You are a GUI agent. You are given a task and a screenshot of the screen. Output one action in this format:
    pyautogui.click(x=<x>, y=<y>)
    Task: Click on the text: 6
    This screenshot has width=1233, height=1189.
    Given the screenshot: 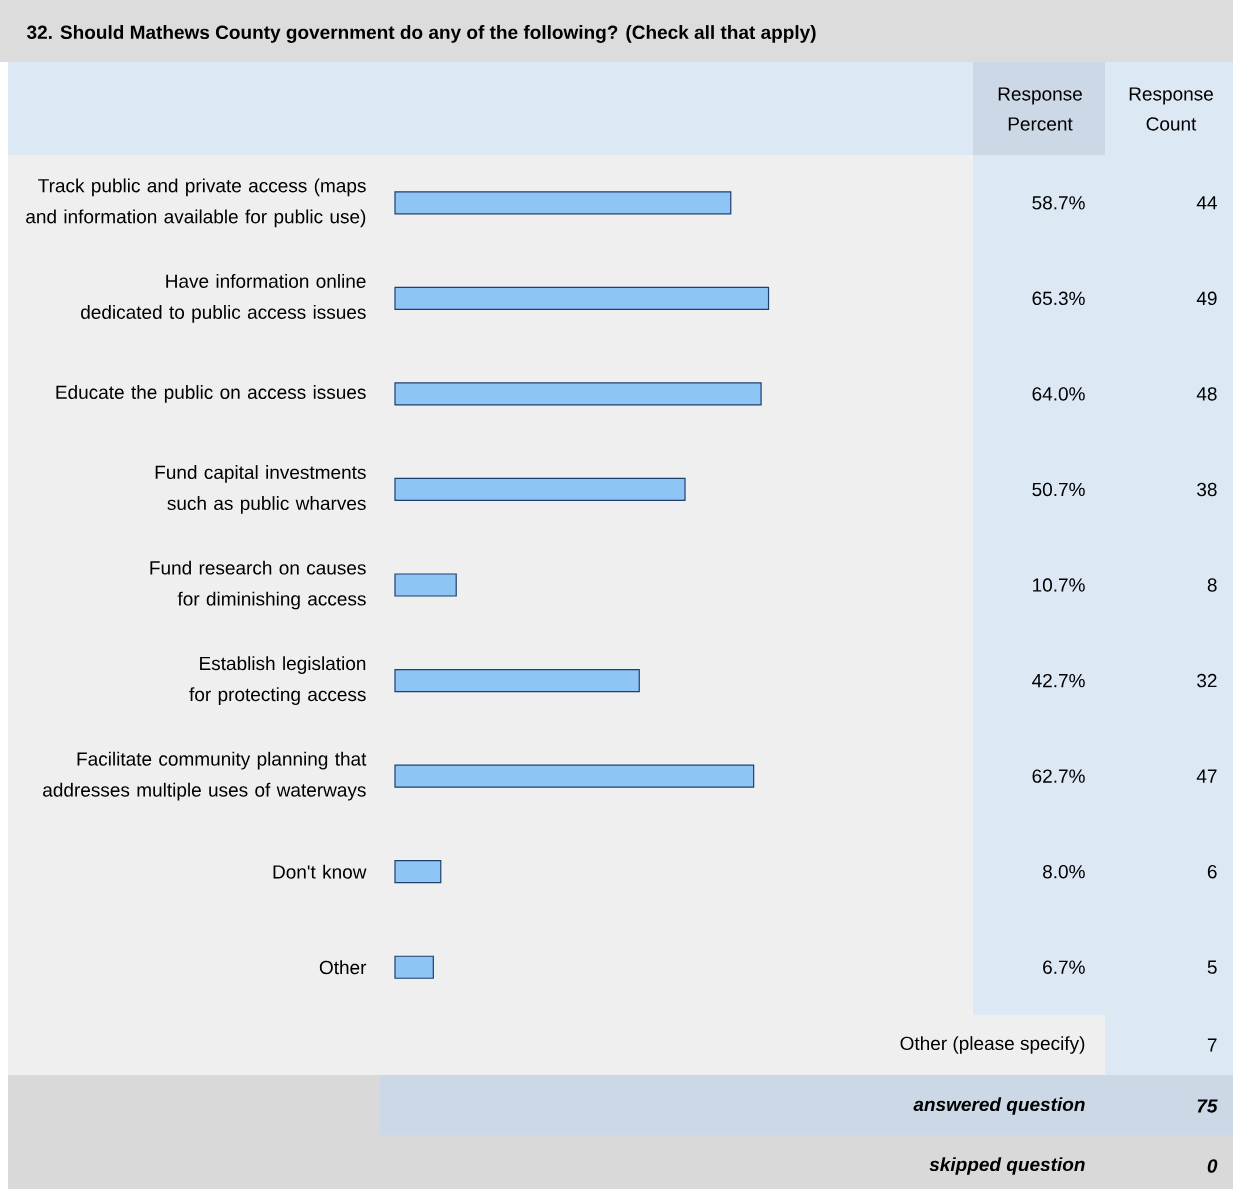 What is the action you would take?
    pyautogui.click(x=1212, y=871)
    